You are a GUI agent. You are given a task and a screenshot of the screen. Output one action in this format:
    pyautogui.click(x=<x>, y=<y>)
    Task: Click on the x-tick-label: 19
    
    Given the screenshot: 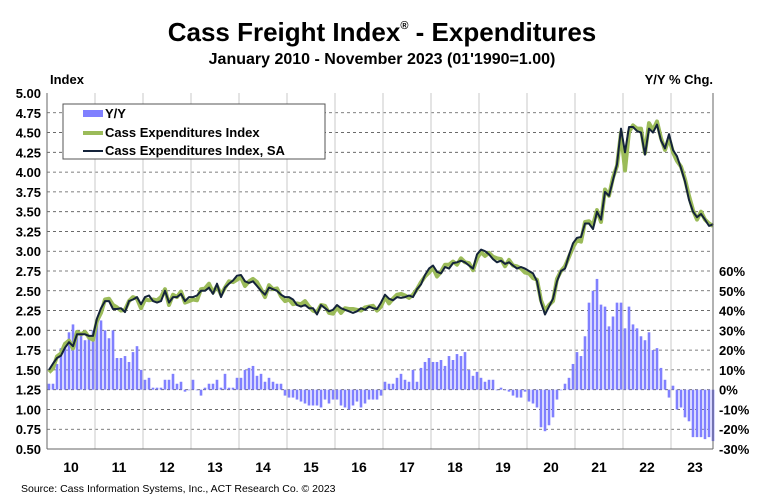 What is the action you would take?
    pyautogui.click(x=503, y=467)
    